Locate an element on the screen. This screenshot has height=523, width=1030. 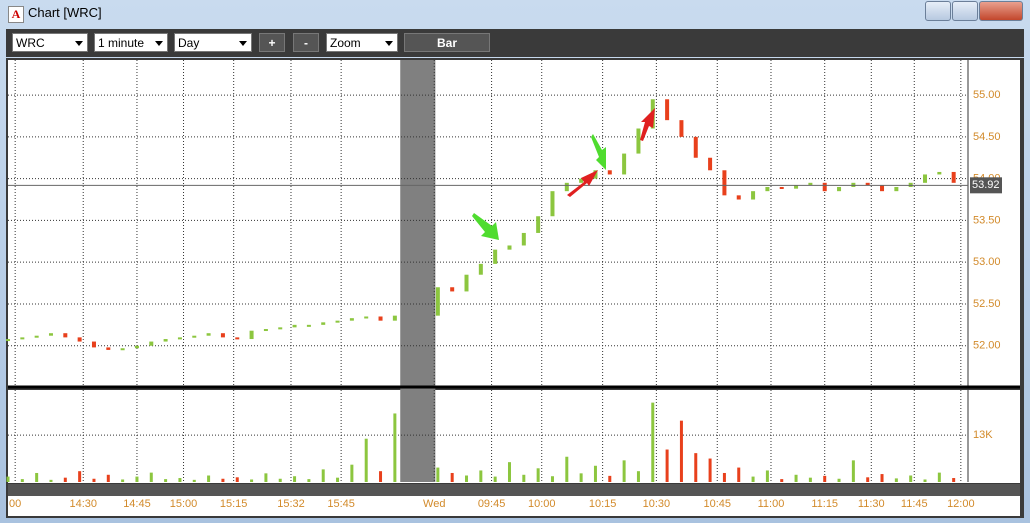
x-tick-label: 11:00 is located at coordinates (771, 504).